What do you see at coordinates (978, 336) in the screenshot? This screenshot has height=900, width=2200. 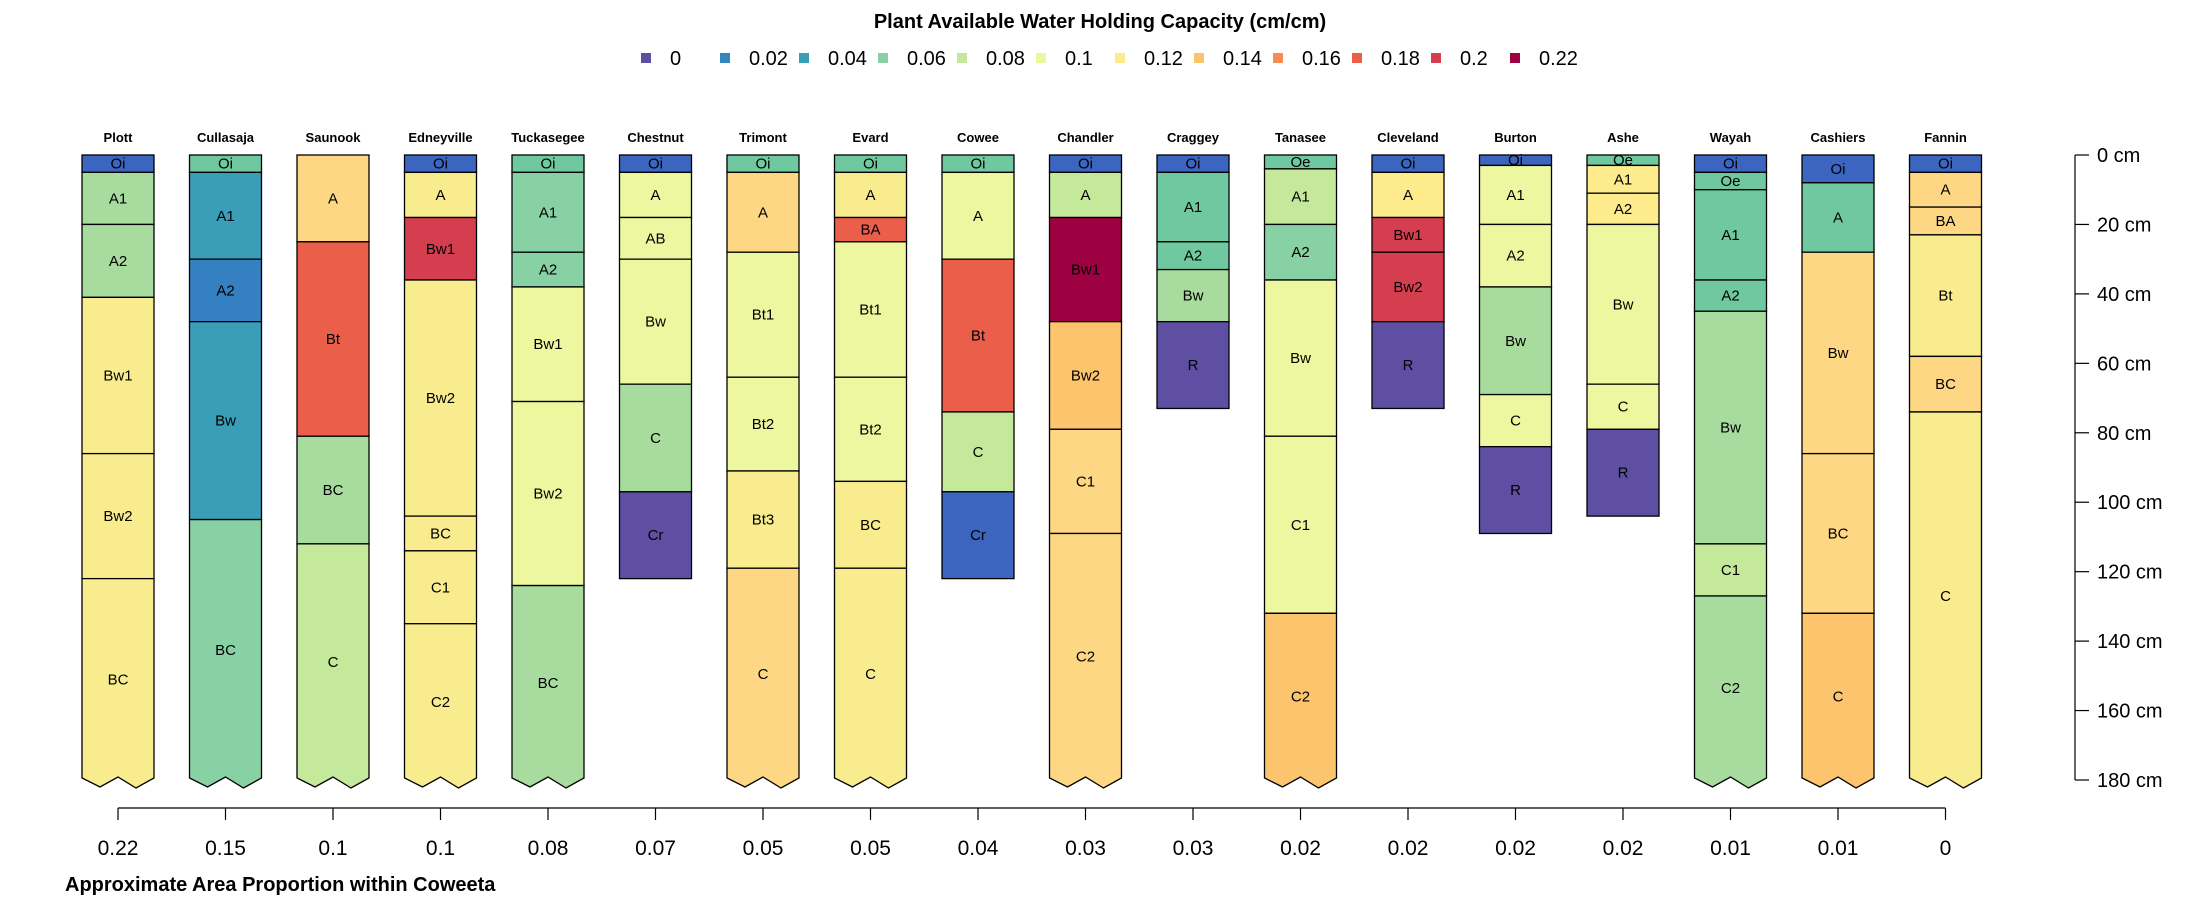 I see `horizon-label: Bt` at bounding box center [978, 336].